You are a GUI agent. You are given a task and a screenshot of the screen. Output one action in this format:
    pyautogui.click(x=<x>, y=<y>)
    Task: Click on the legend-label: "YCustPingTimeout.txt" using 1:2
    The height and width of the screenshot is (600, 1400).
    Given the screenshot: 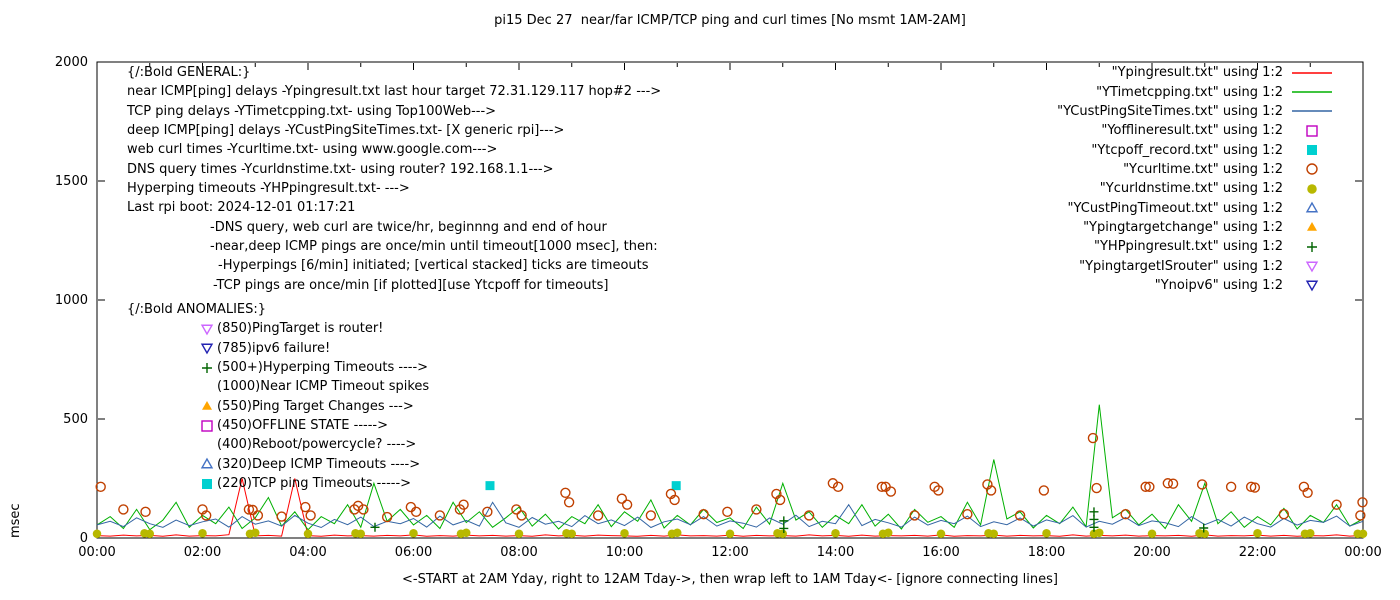 What is the action you would take?
    pyautogui.click(x=1175, y=208)
    